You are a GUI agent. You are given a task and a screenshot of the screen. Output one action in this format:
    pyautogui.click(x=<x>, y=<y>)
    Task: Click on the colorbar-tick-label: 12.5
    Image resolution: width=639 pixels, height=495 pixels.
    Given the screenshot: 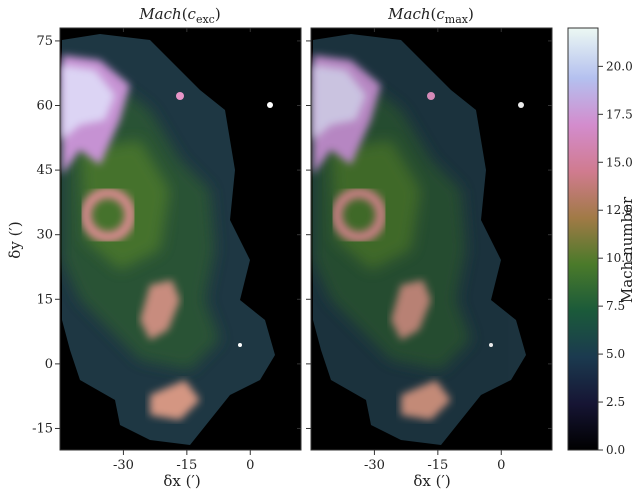 What is the action you would take?
    pyautogui.click(x=619, y=210)
    